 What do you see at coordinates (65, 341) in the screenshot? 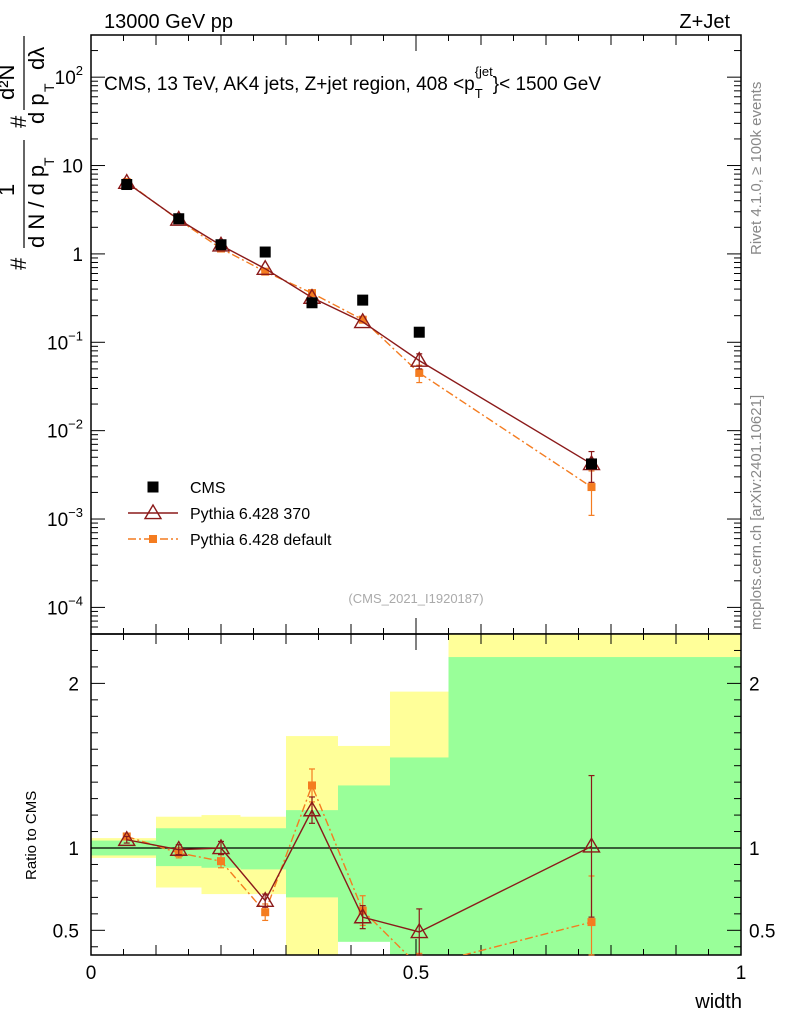
I see `main-ytick-label: 10⁻¹` at bounding box center [65, 341].